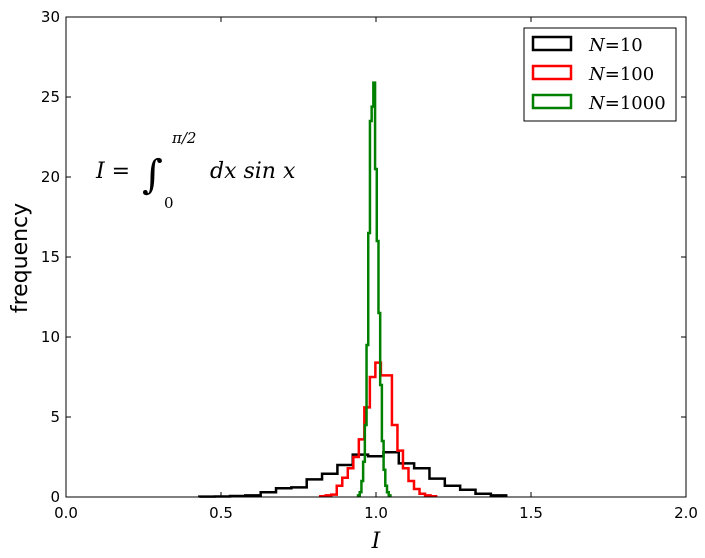  I want to click on legend-label: N=10, so click(615, 45).